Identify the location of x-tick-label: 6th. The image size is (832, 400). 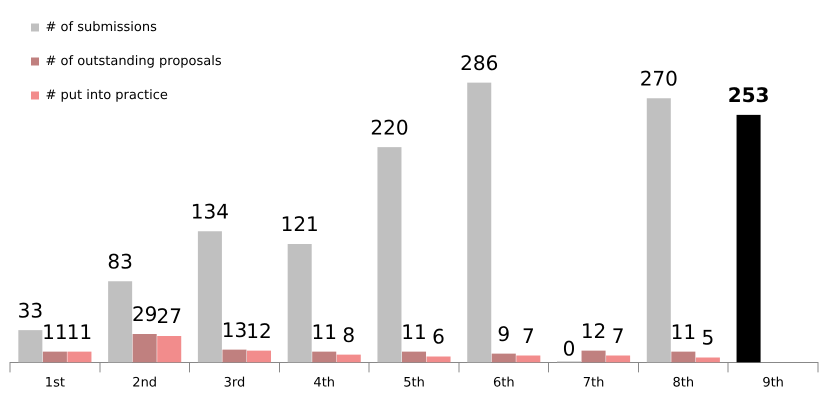
(503, 383).